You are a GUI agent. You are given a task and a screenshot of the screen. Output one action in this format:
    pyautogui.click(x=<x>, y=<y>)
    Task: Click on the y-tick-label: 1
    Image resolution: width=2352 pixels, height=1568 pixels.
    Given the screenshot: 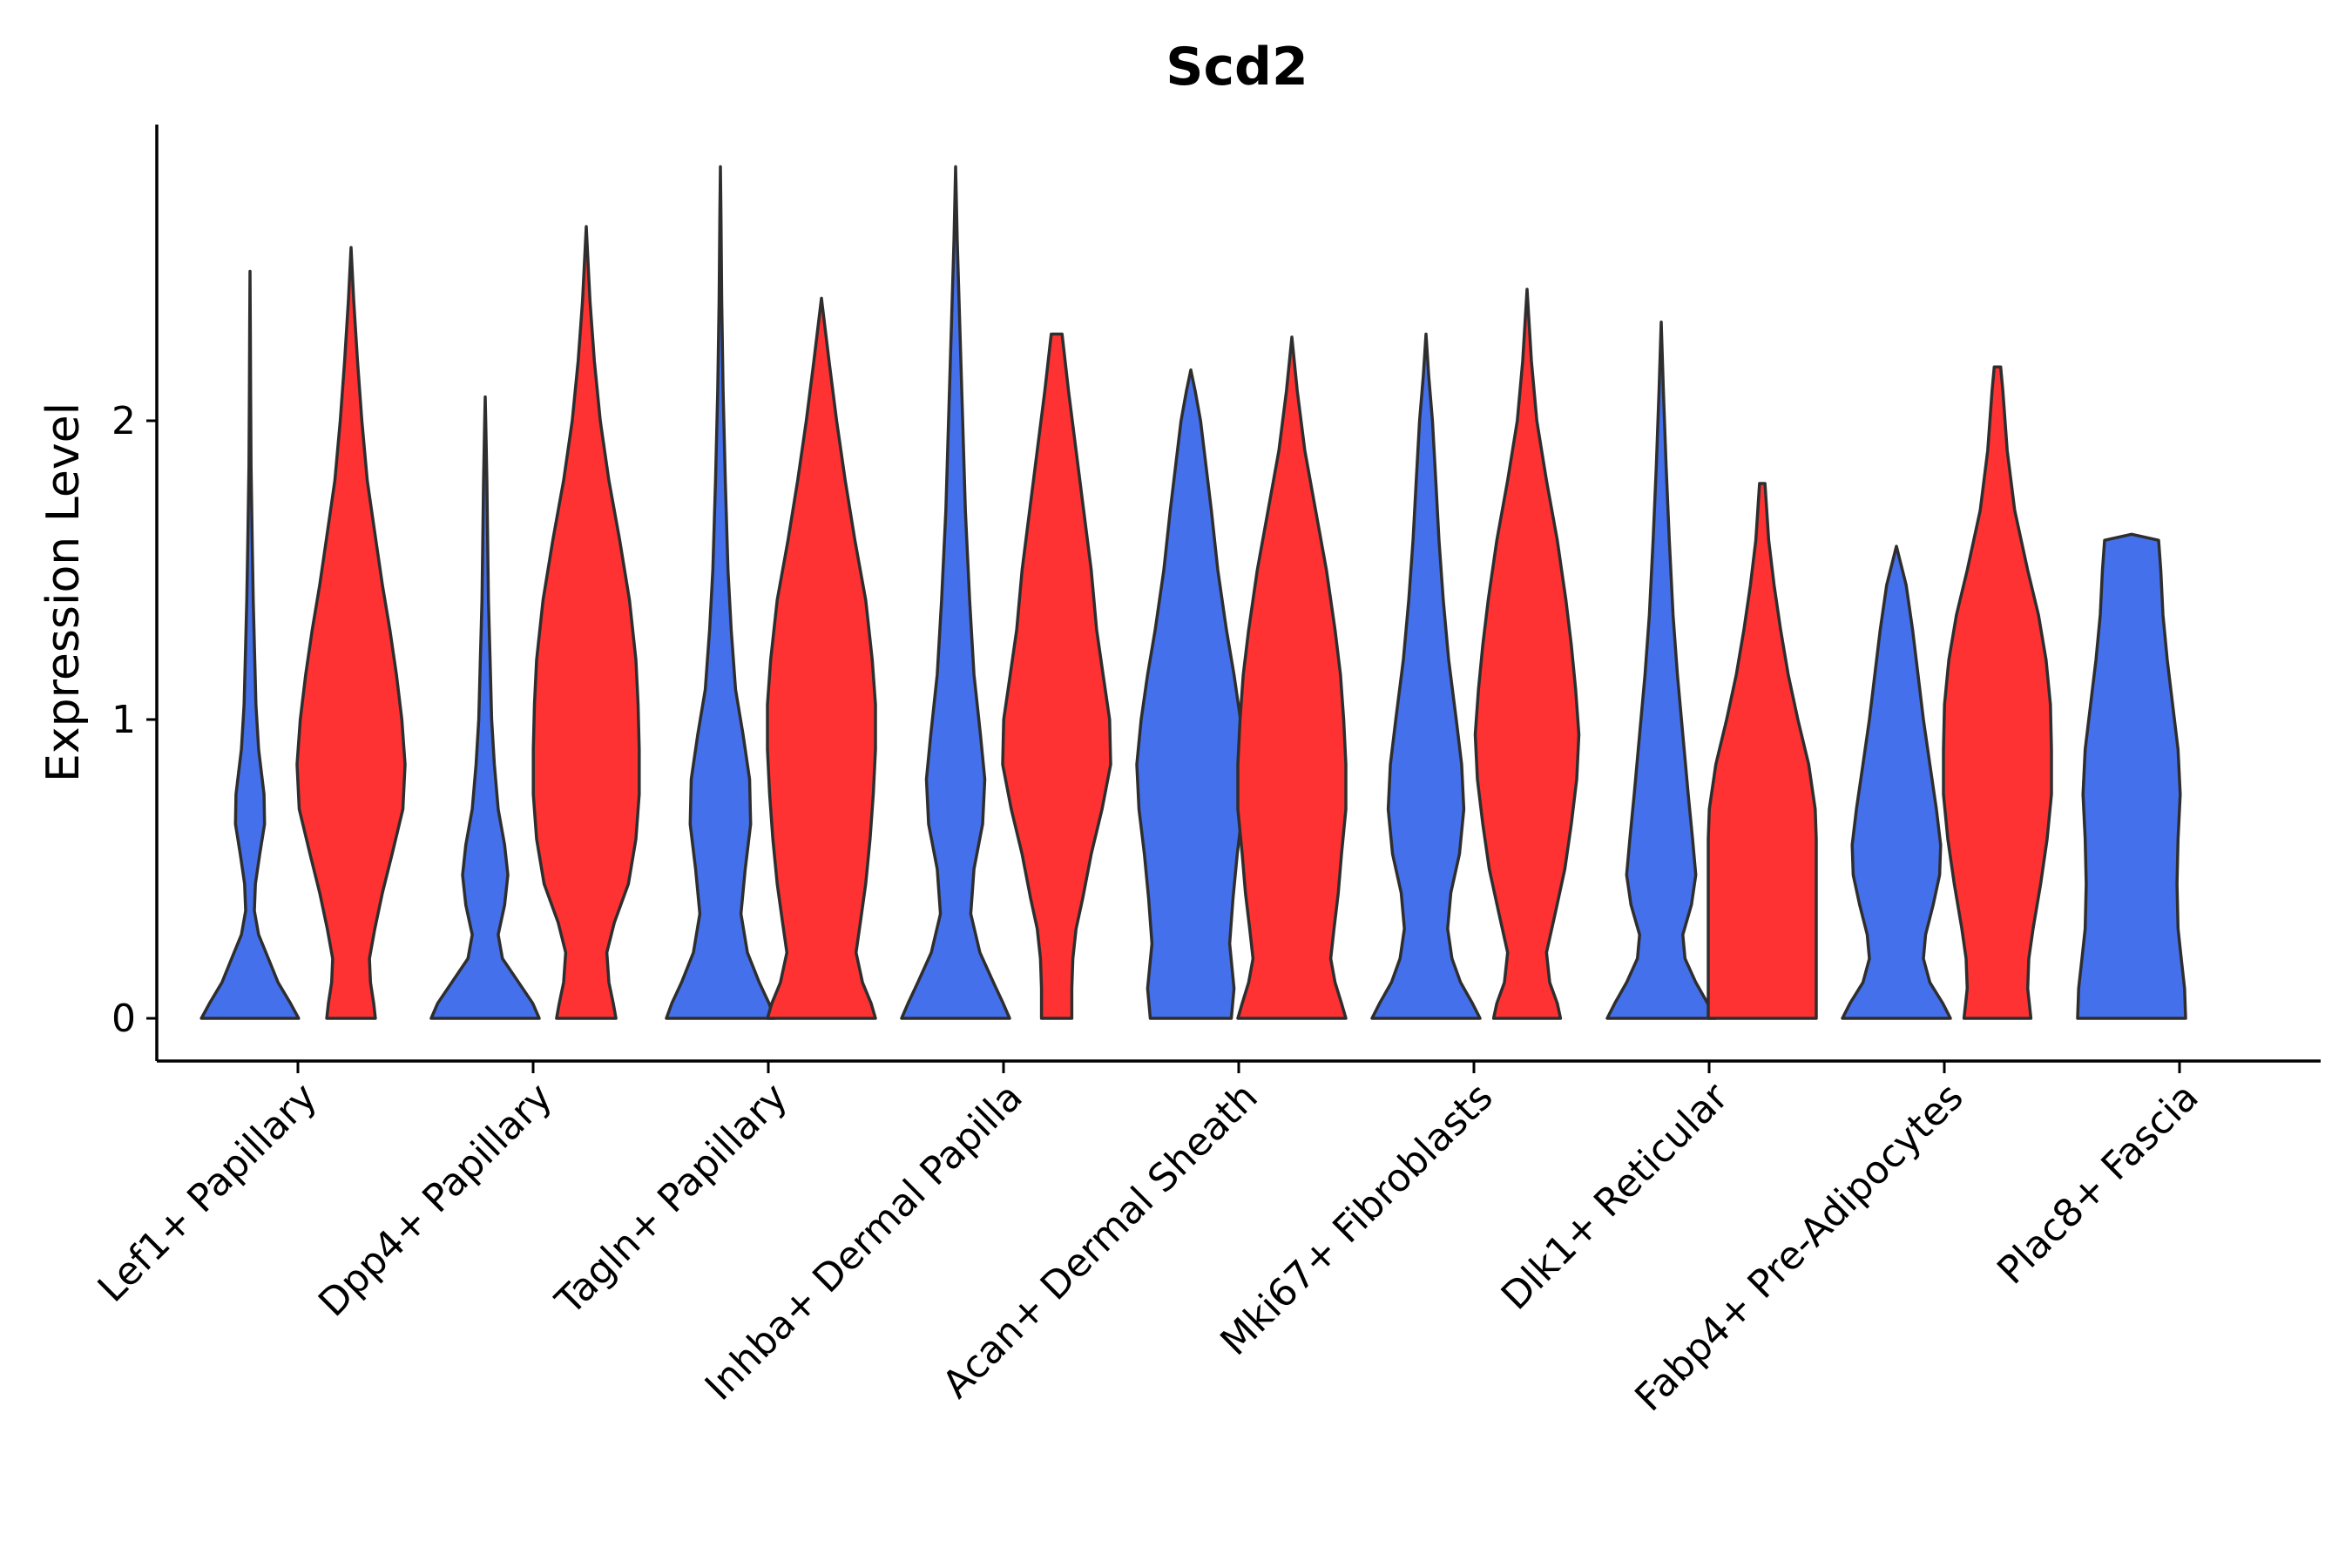 What is the action you would take?
    pyautogui.click(x=124, y=720)
    